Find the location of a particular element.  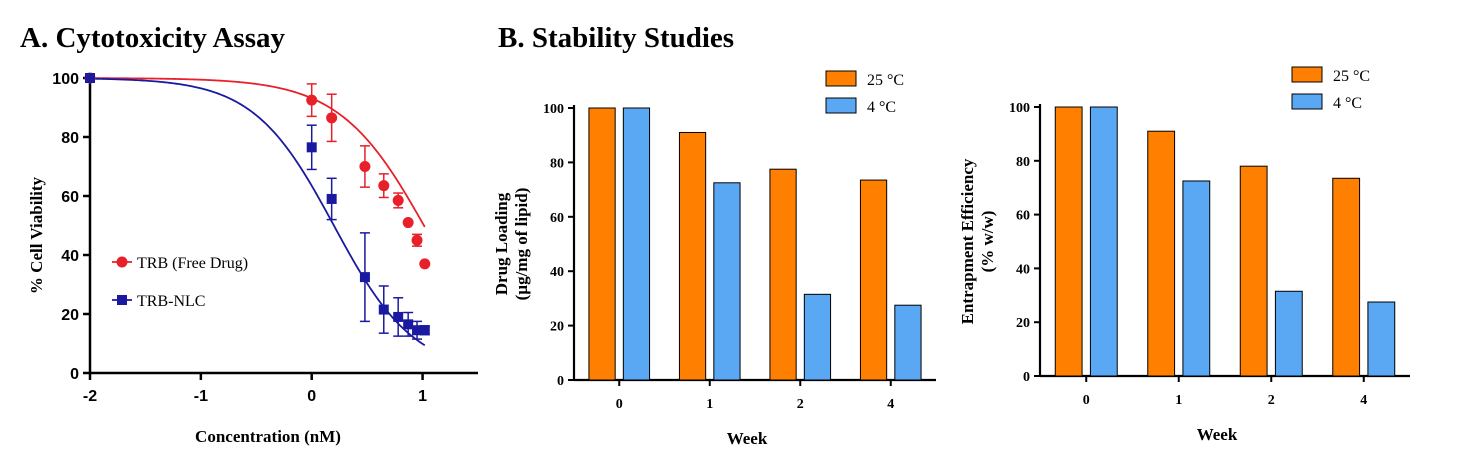

fit-curve-nlc is located at coordinates (257, 212).